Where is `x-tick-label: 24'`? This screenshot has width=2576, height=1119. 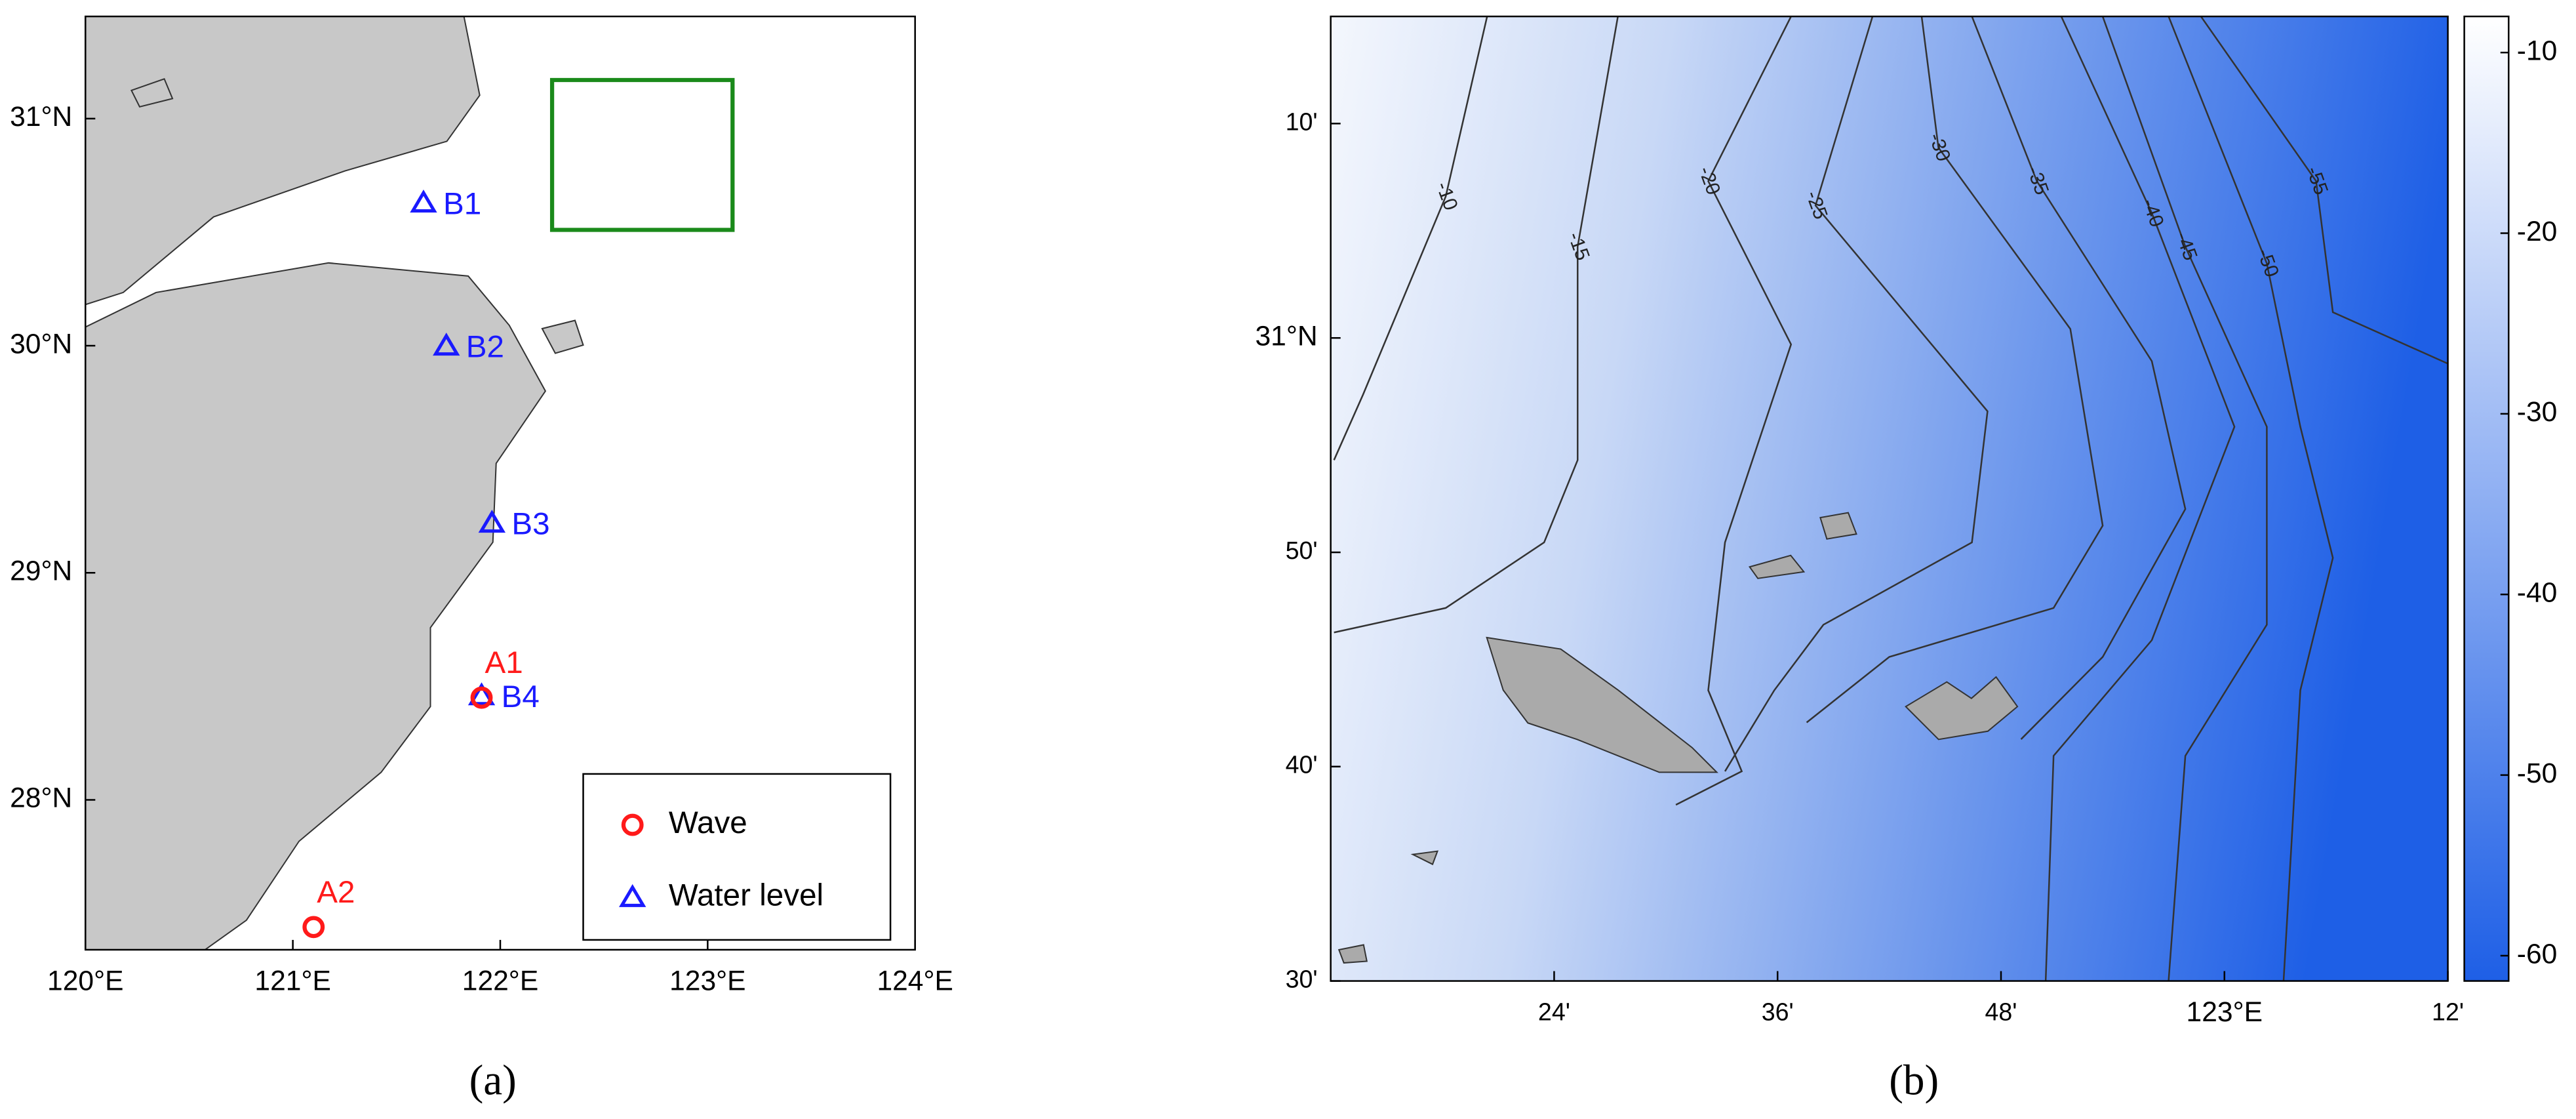 x-tick-label: 24' is located at coordinates (1554, 1012).